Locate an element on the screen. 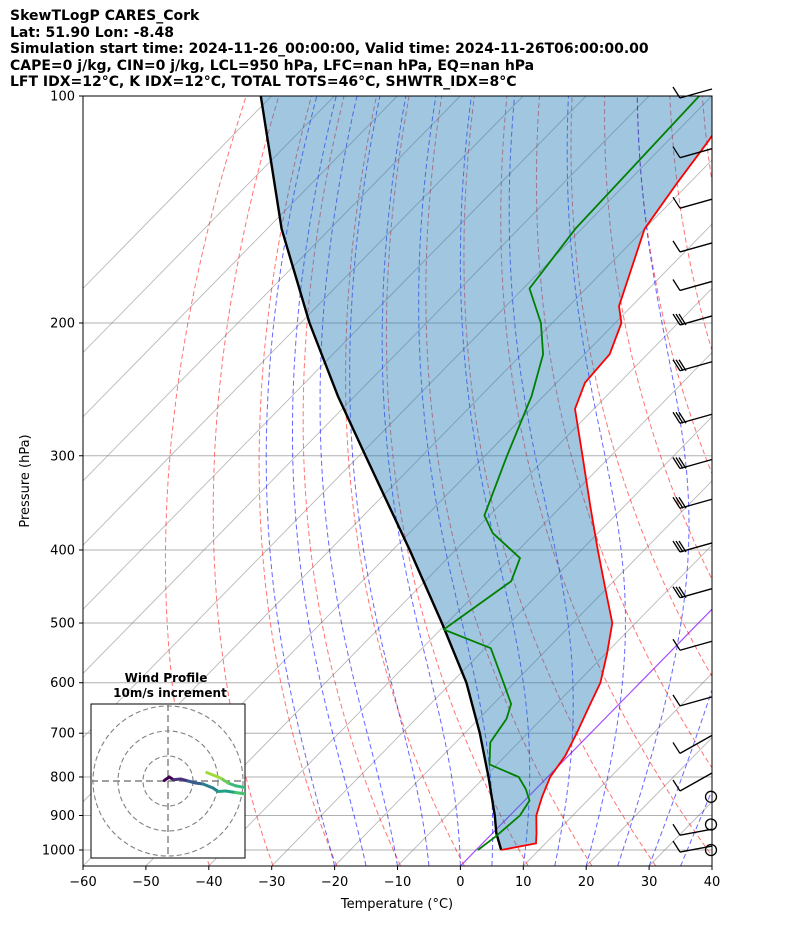  y-tick-label: 100 is located at coordinates (62, 97).